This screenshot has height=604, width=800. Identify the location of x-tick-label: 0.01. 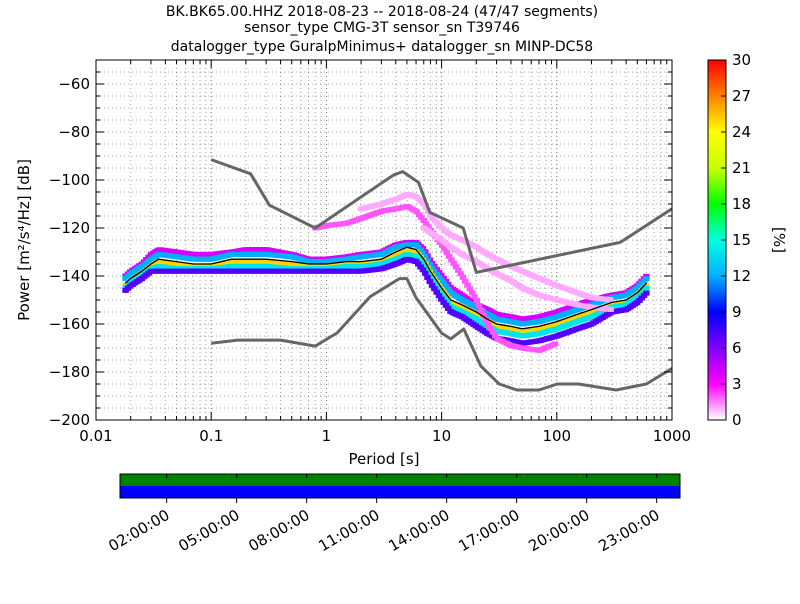
(95, 436).